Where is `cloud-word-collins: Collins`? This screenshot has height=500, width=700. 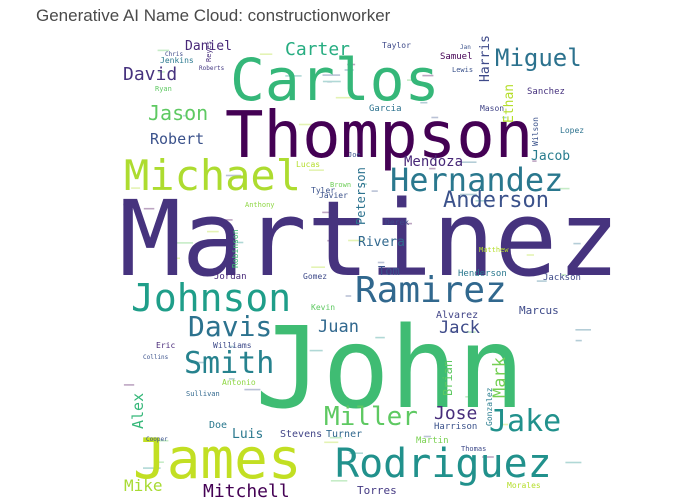 cloud-word-collins: Collins is located at coordinates (156, 357).